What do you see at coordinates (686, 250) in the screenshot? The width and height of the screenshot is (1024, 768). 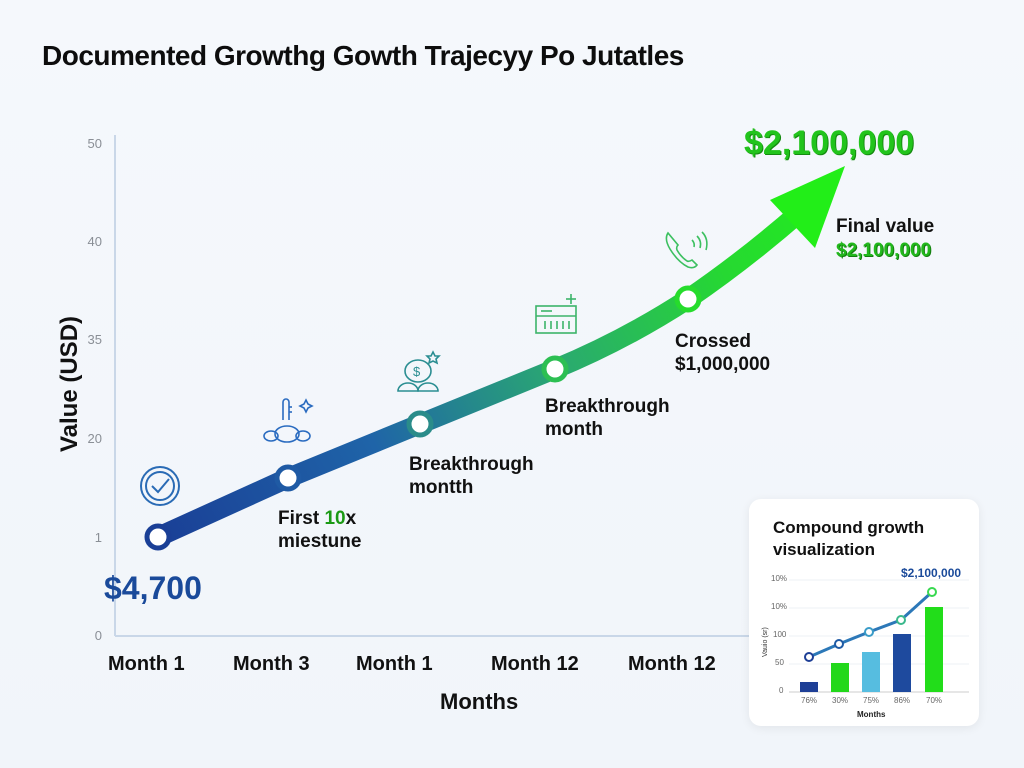 I see `phone-ringing-icon` at bounding box center [686, 250].